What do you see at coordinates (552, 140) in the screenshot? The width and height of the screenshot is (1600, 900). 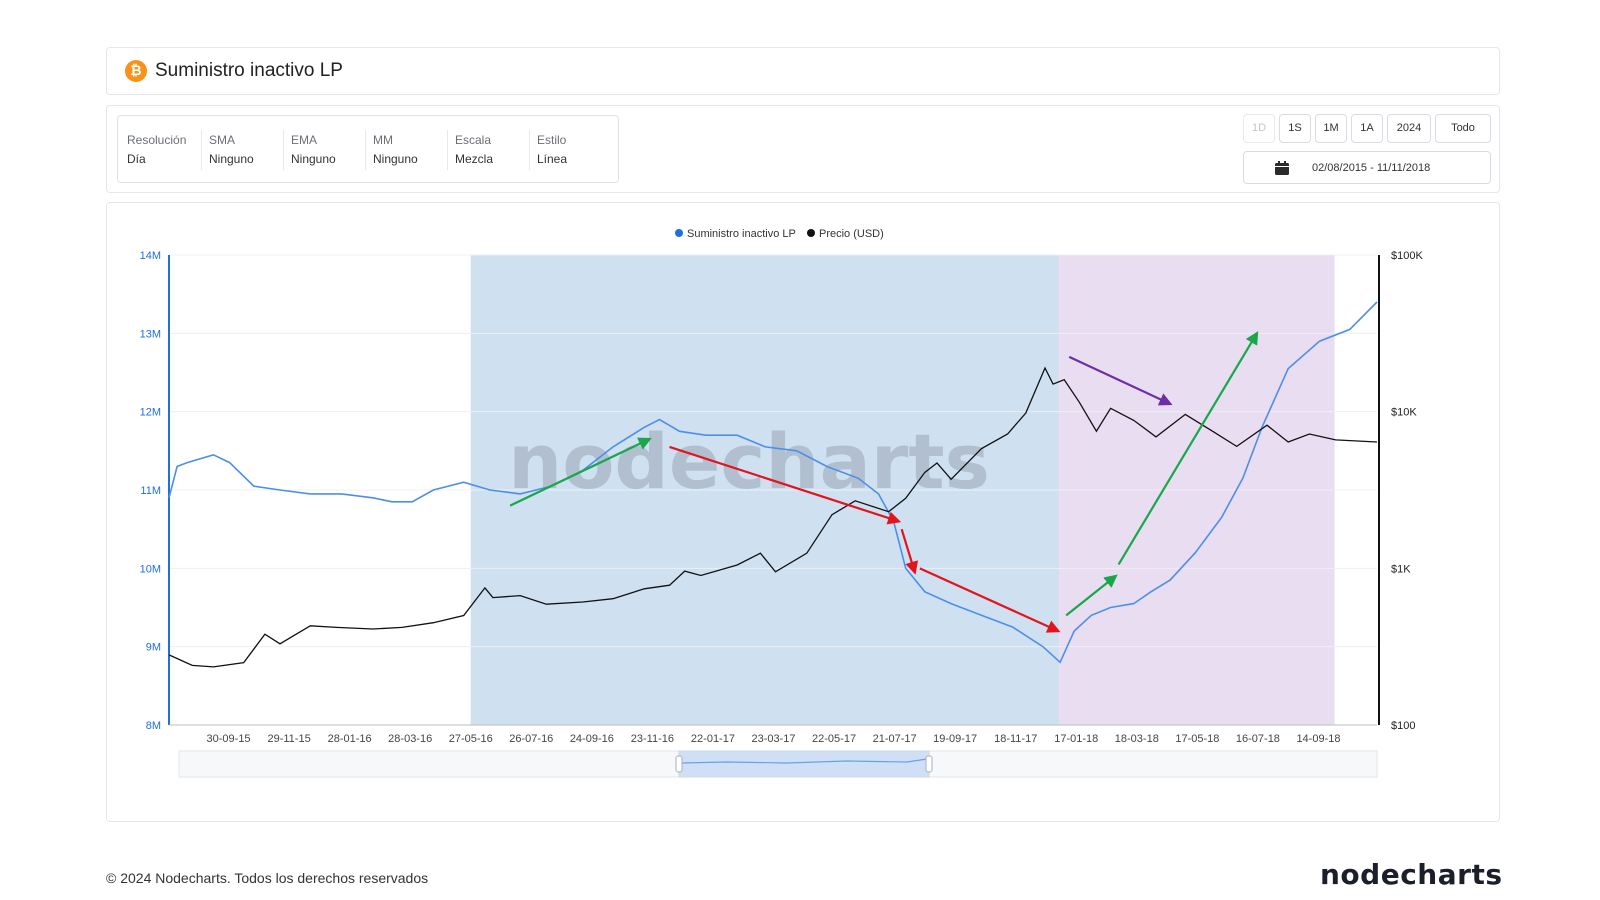 I see `setting-label: Estilo` at bounding box center [552, 140].